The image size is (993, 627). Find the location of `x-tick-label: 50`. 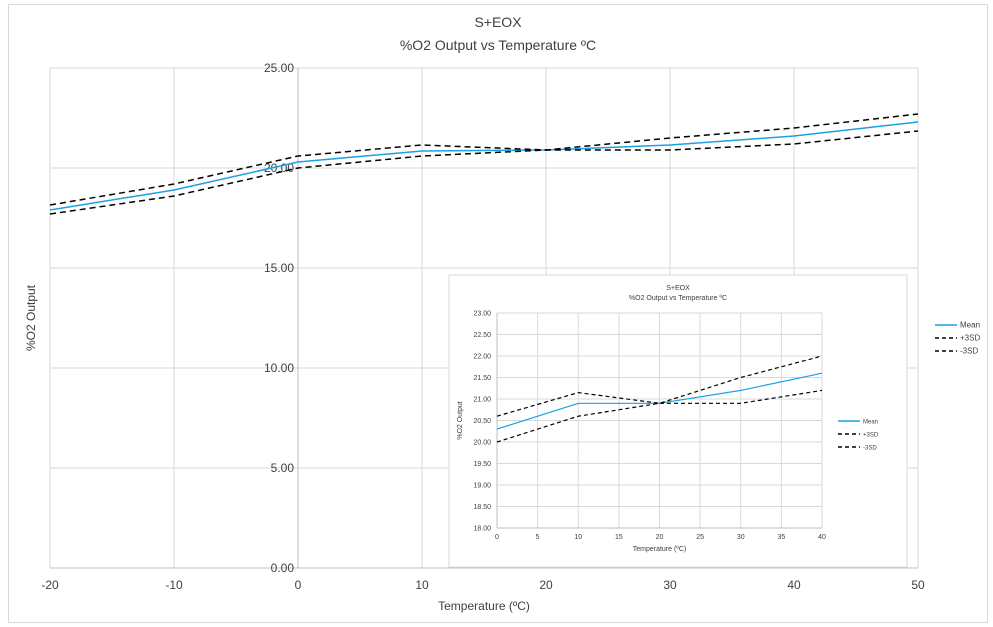

x-tick-label: 50 is located at coordinates (918, 585).